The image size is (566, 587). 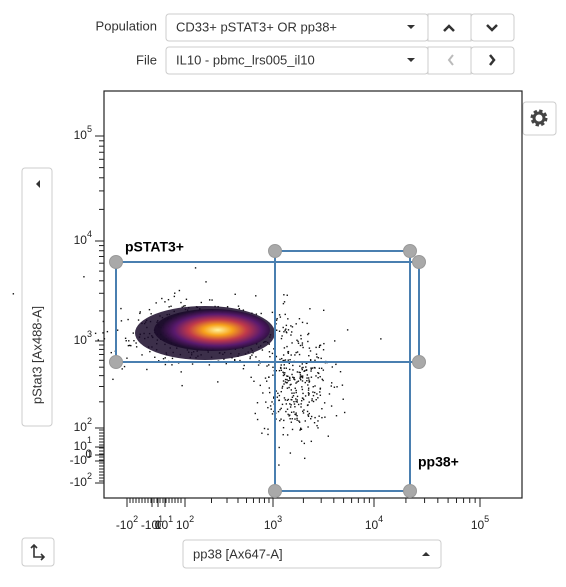 I want to click on settings-button, so click(x=539, y=118).